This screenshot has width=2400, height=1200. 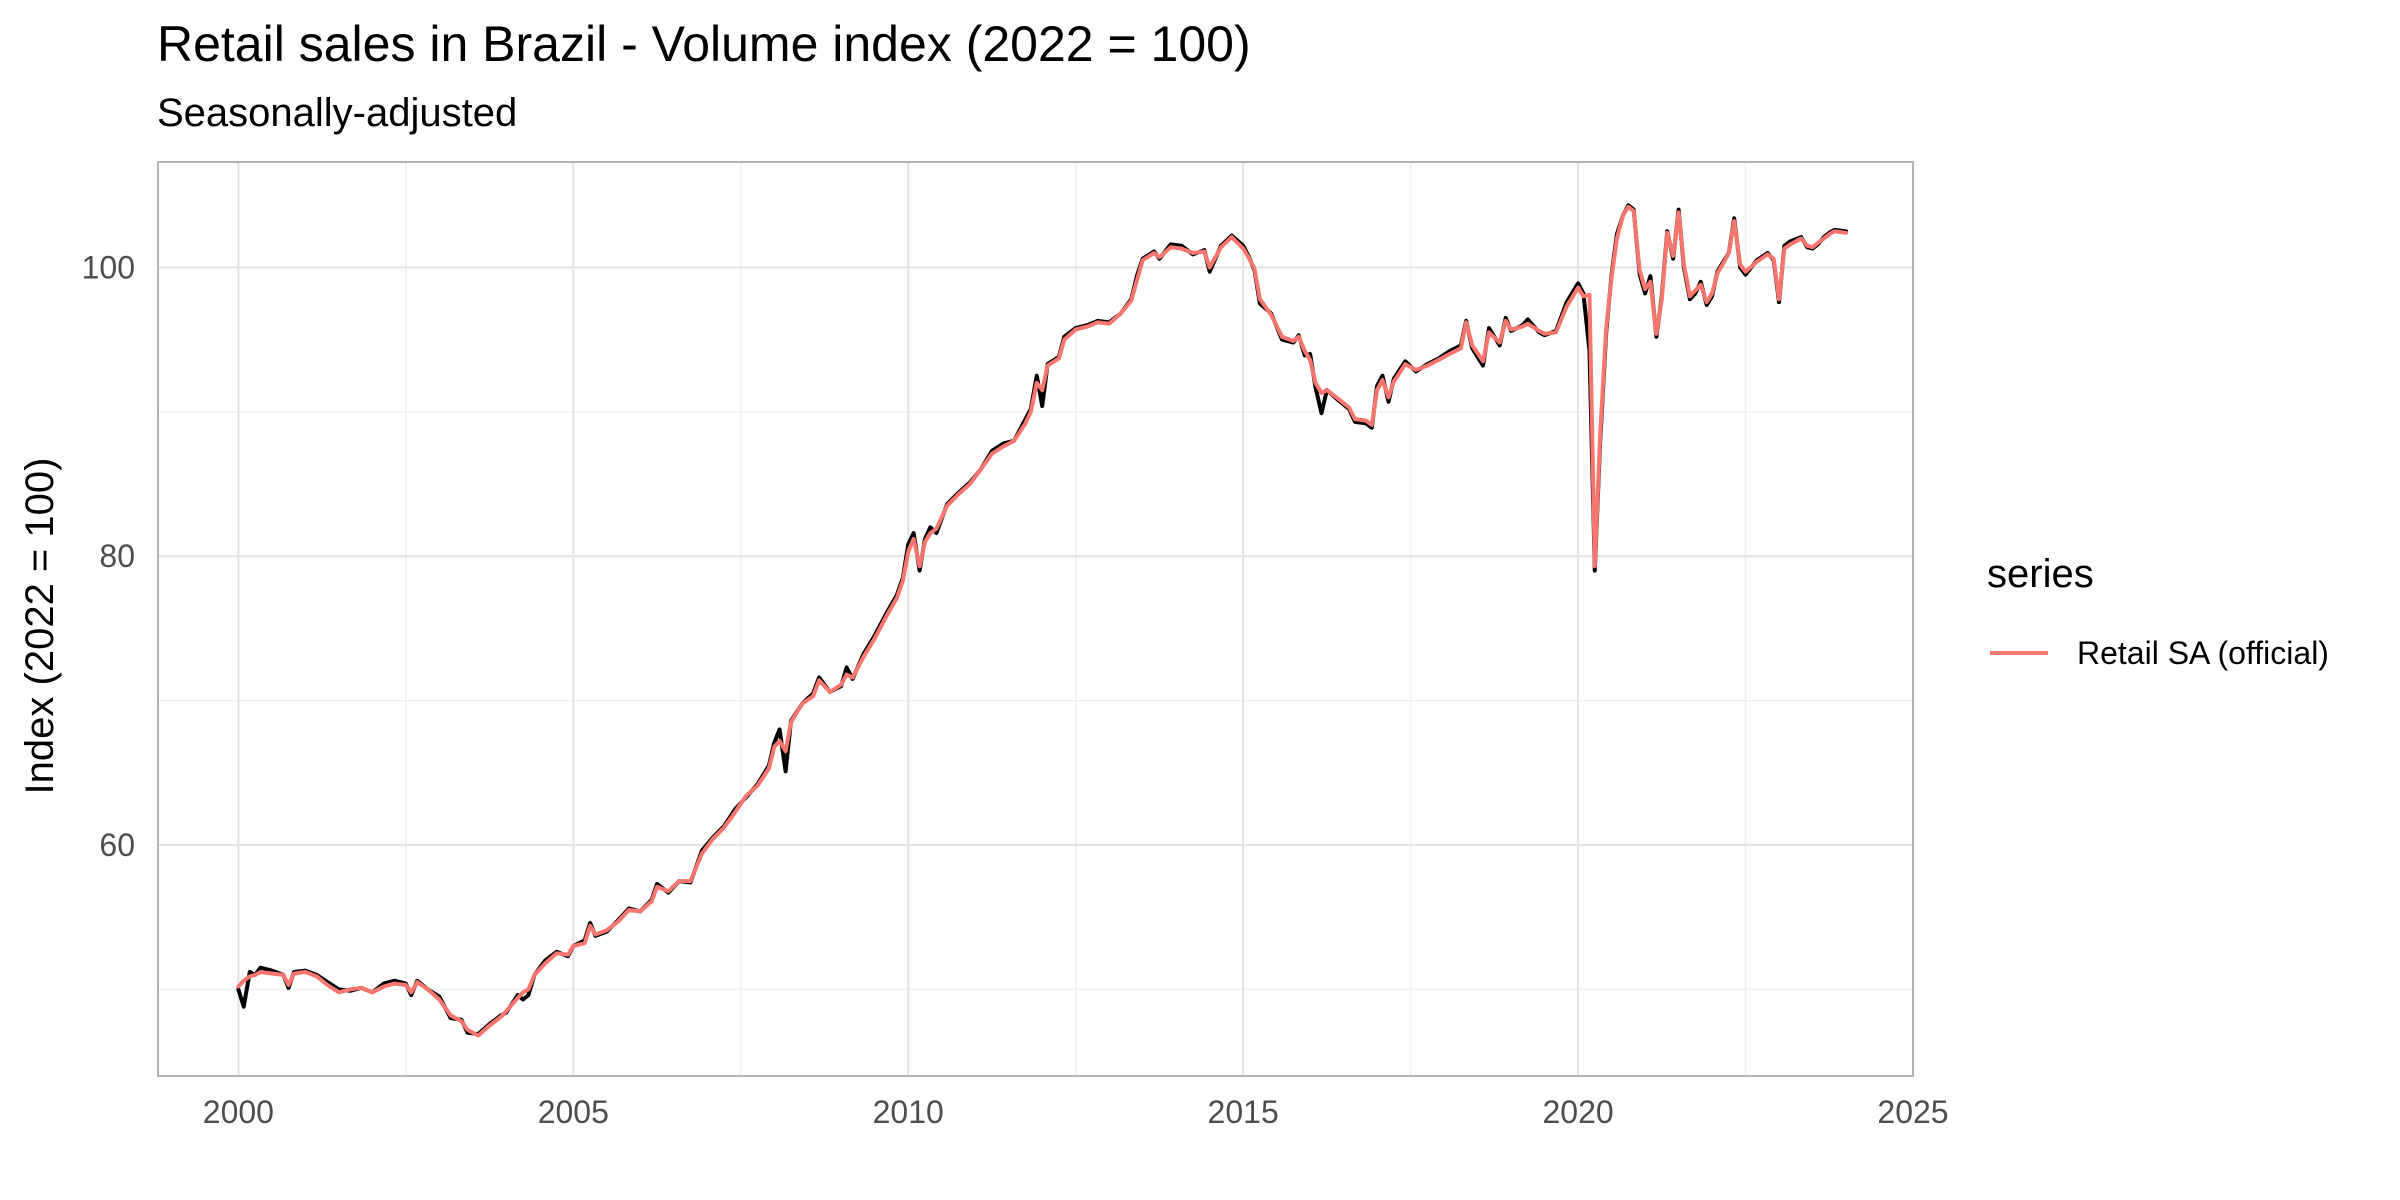 I want to click on x-tick-label: 2010, so click(x=908, y=1112).